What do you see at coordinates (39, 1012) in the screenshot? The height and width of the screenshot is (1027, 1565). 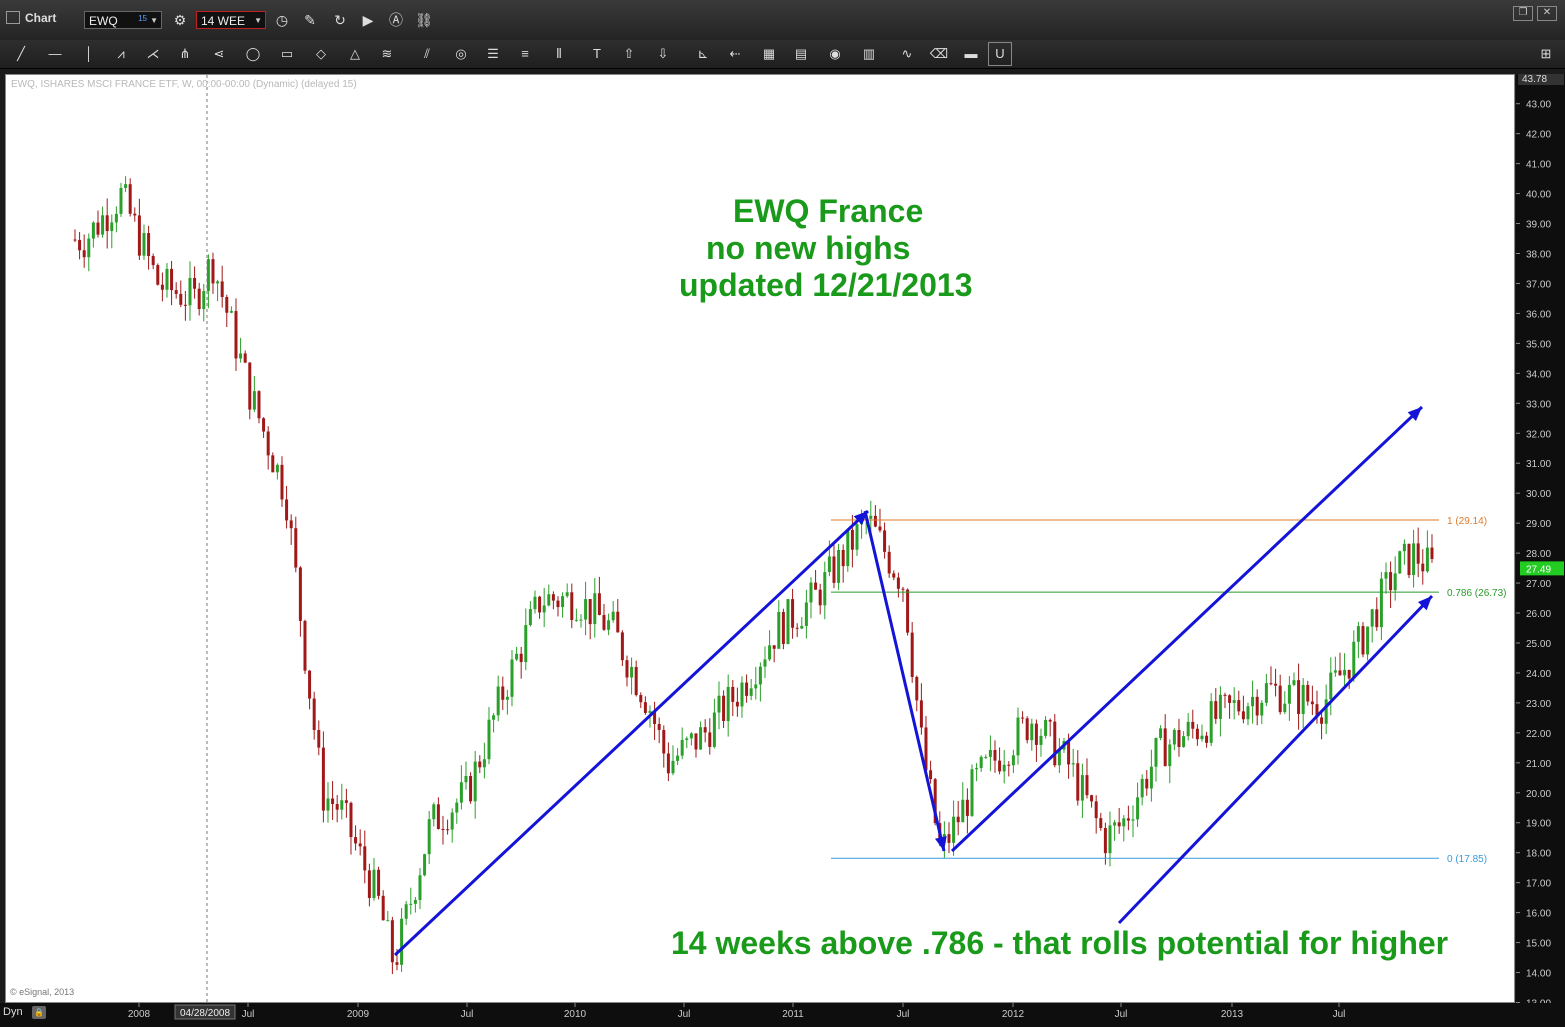 I see `lock-icon: 🔒` at bounding box center [39, 1012].